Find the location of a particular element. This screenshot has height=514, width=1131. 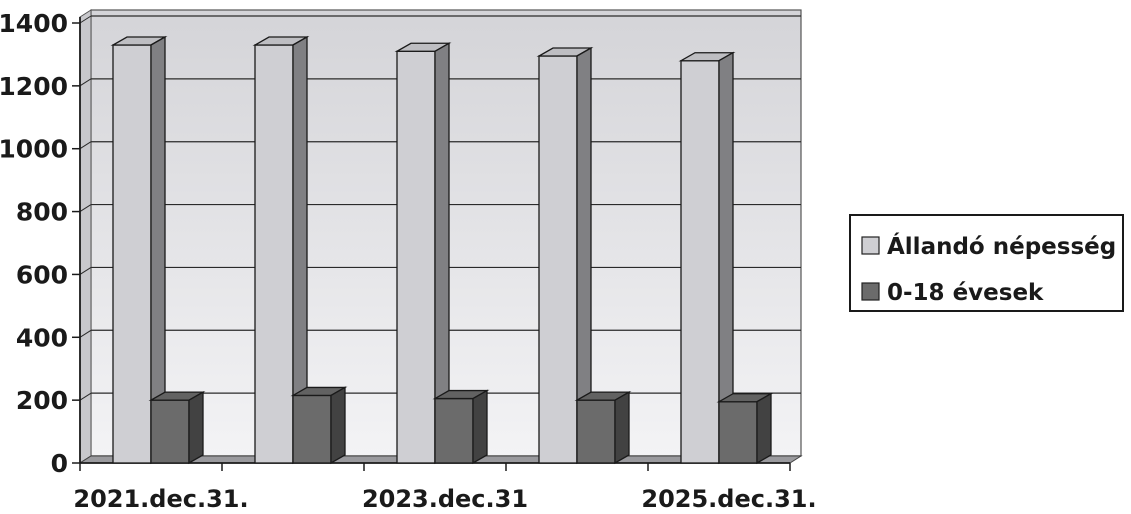

legend-label-series-1: Állandó népesség is located at coordinates (1001, 246).